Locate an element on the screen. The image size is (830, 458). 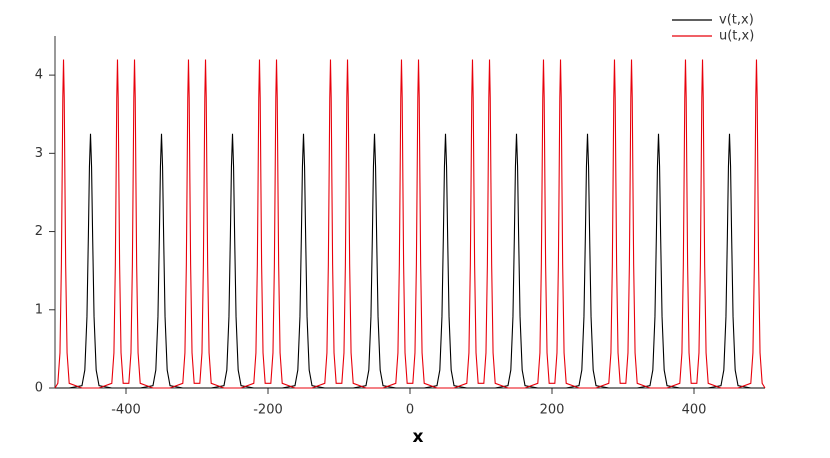
y-tick-label: 3 is located at coordinates (39, 153).